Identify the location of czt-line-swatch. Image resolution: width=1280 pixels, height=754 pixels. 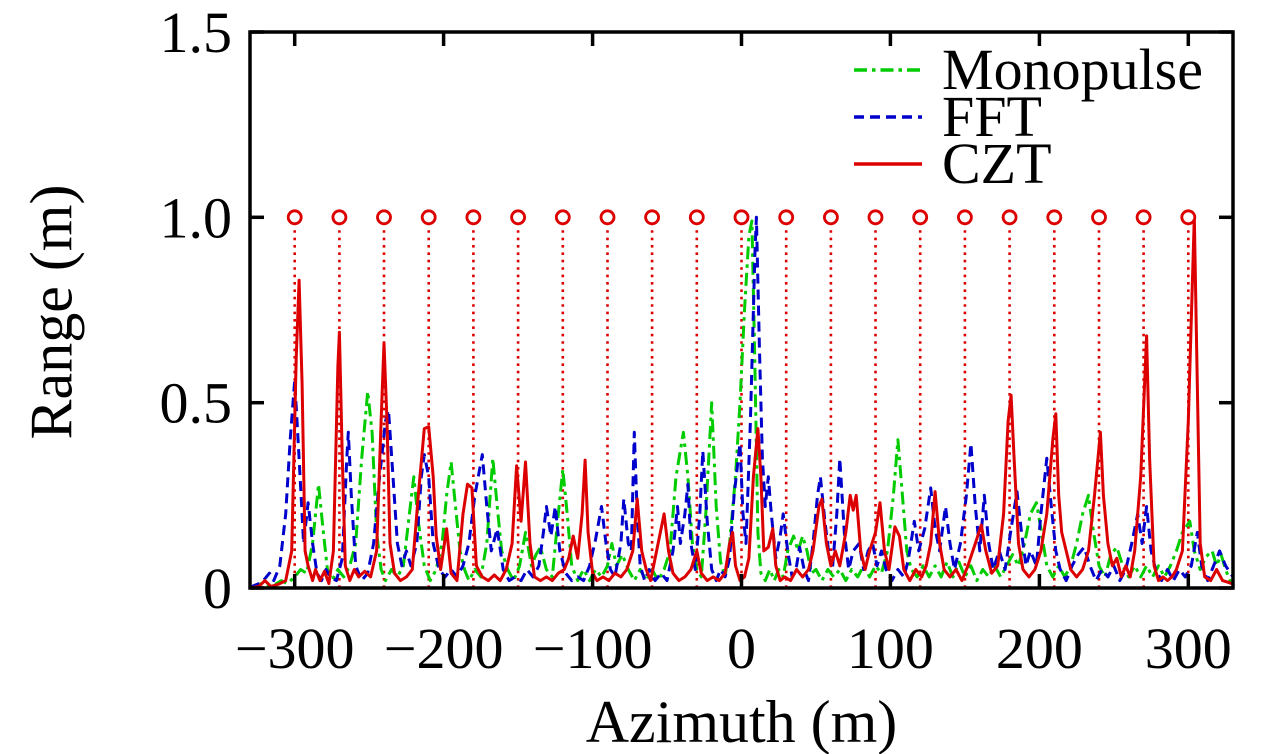
(888, 163).